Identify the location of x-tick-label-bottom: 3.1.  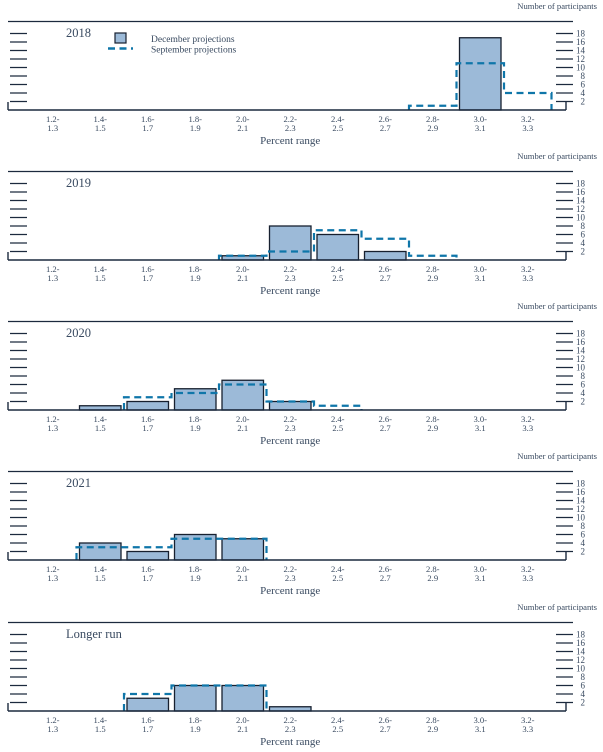
(480, 428).